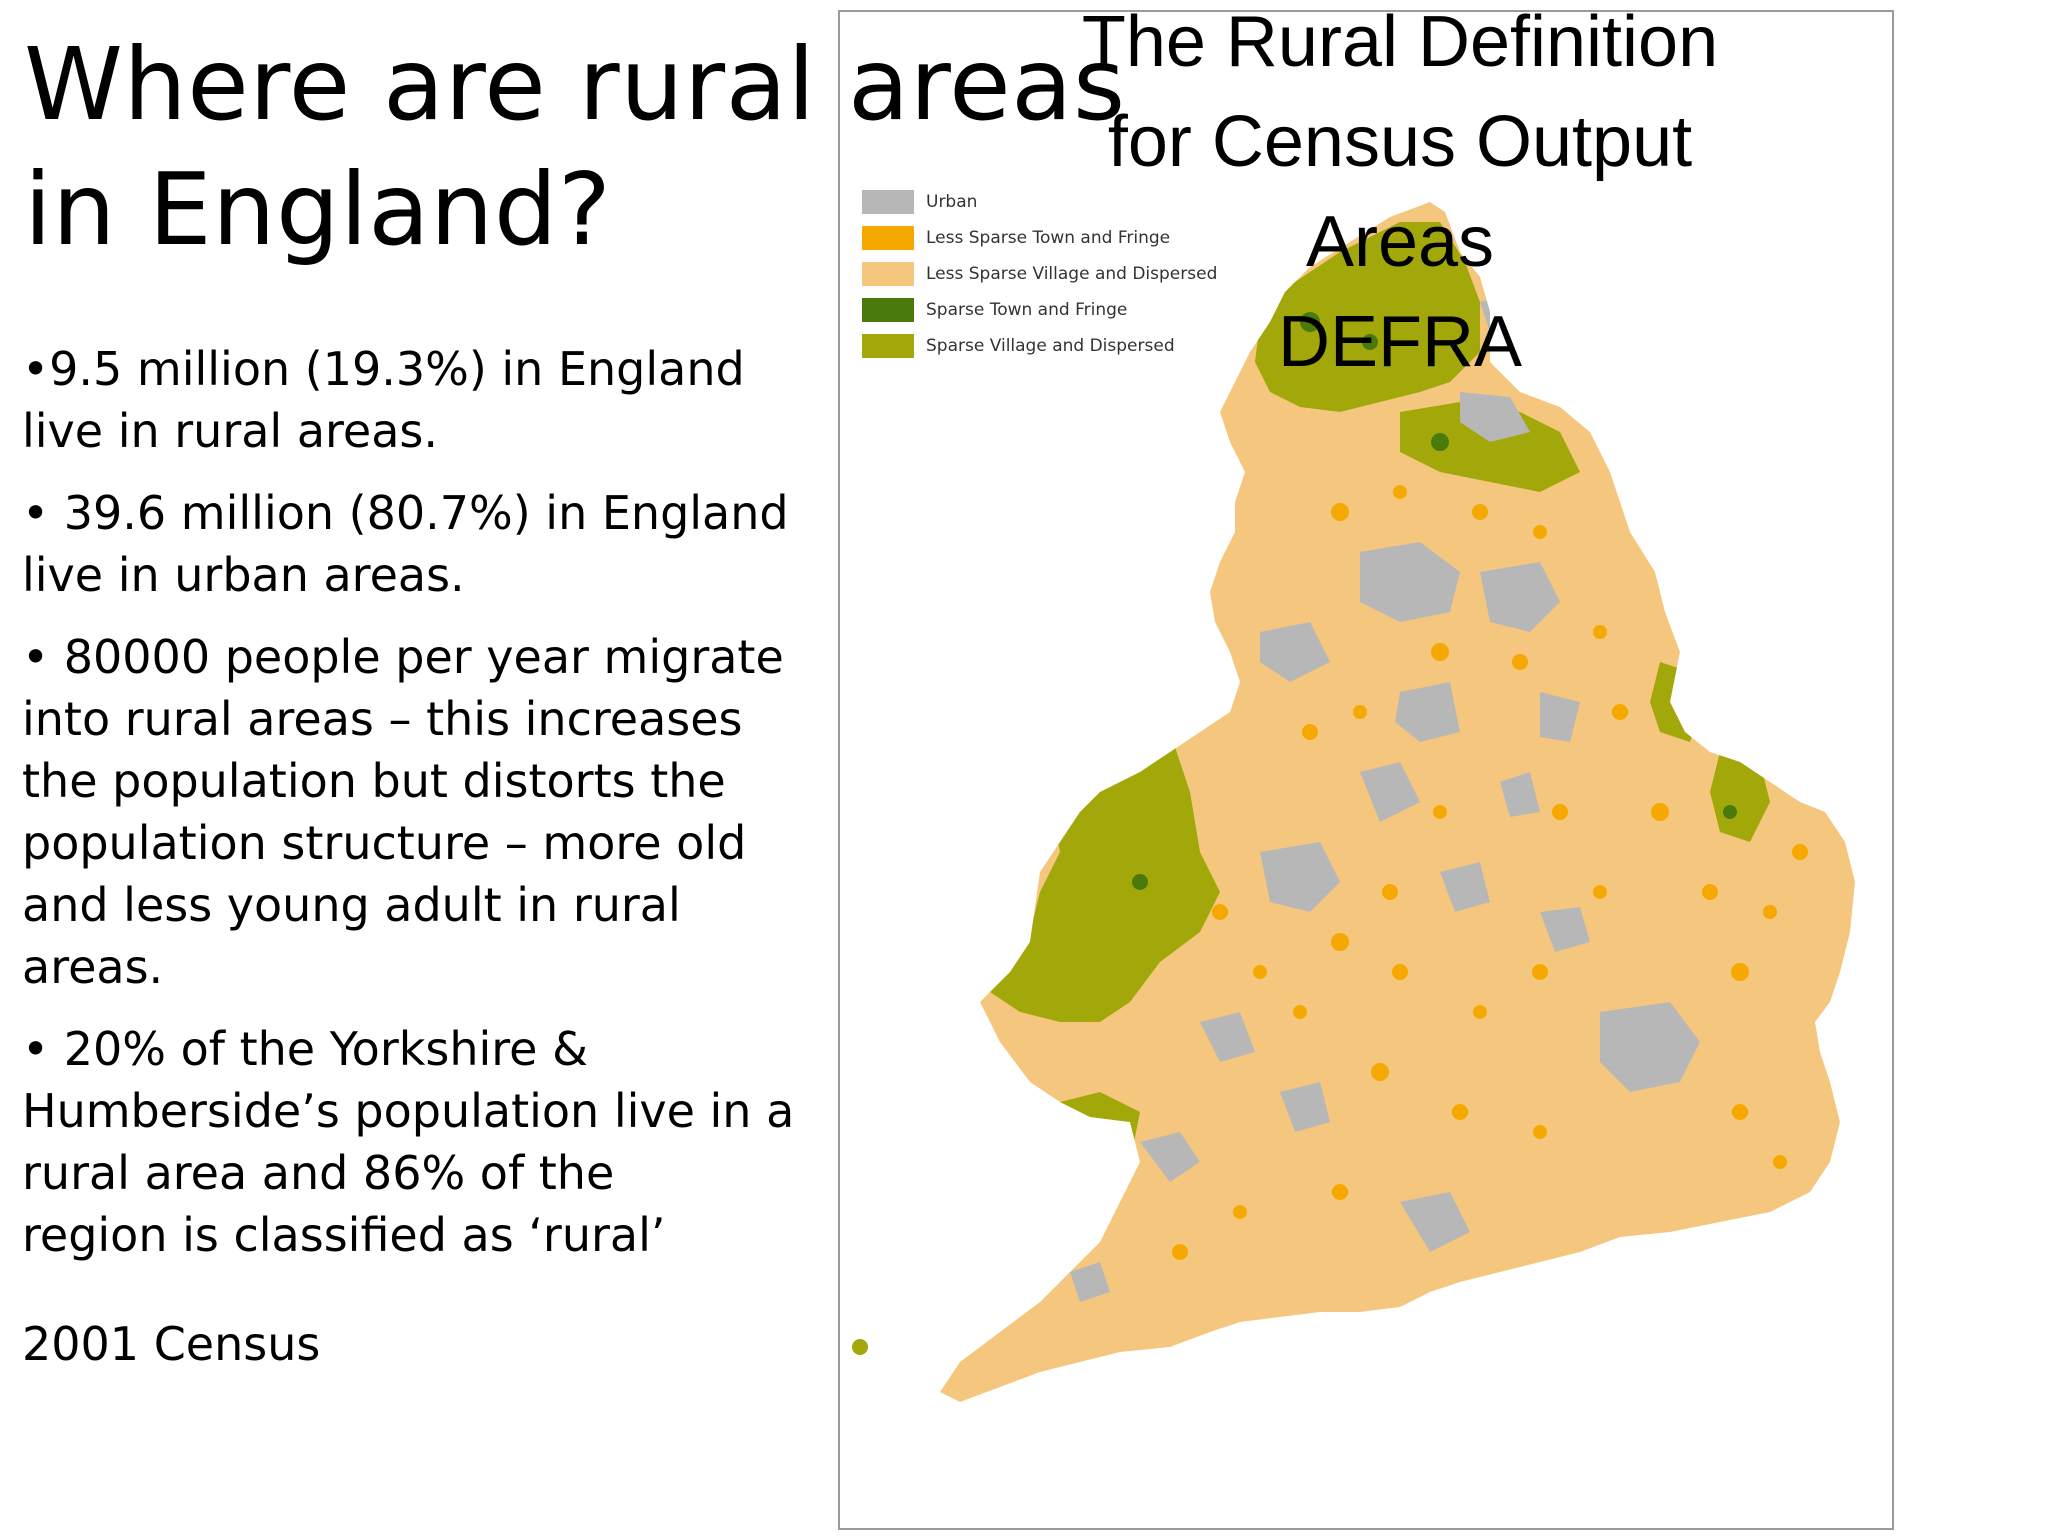 The image size is (2048, 1536). Describe the element at coordinates (888, 346) in the screenshot. I see `legend-swatch-sparse-village` at that location.